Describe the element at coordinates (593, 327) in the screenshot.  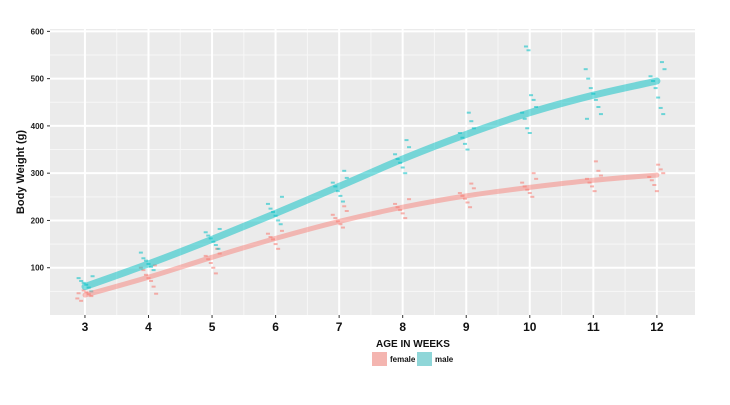
I see `x-tick-label: 11` at that location.